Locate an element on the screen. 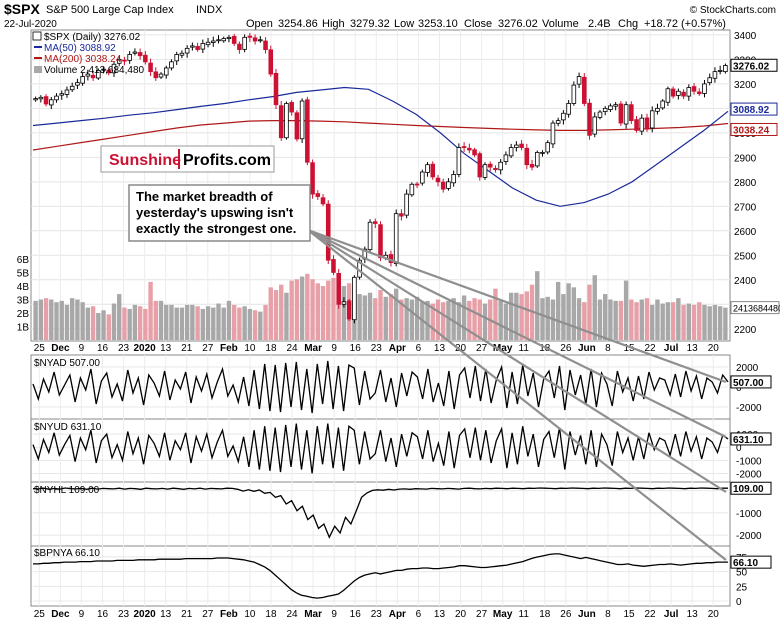 This screenshot has width=780, height=621. volume-tick-label: 1B is located at coordinates (23, 328).